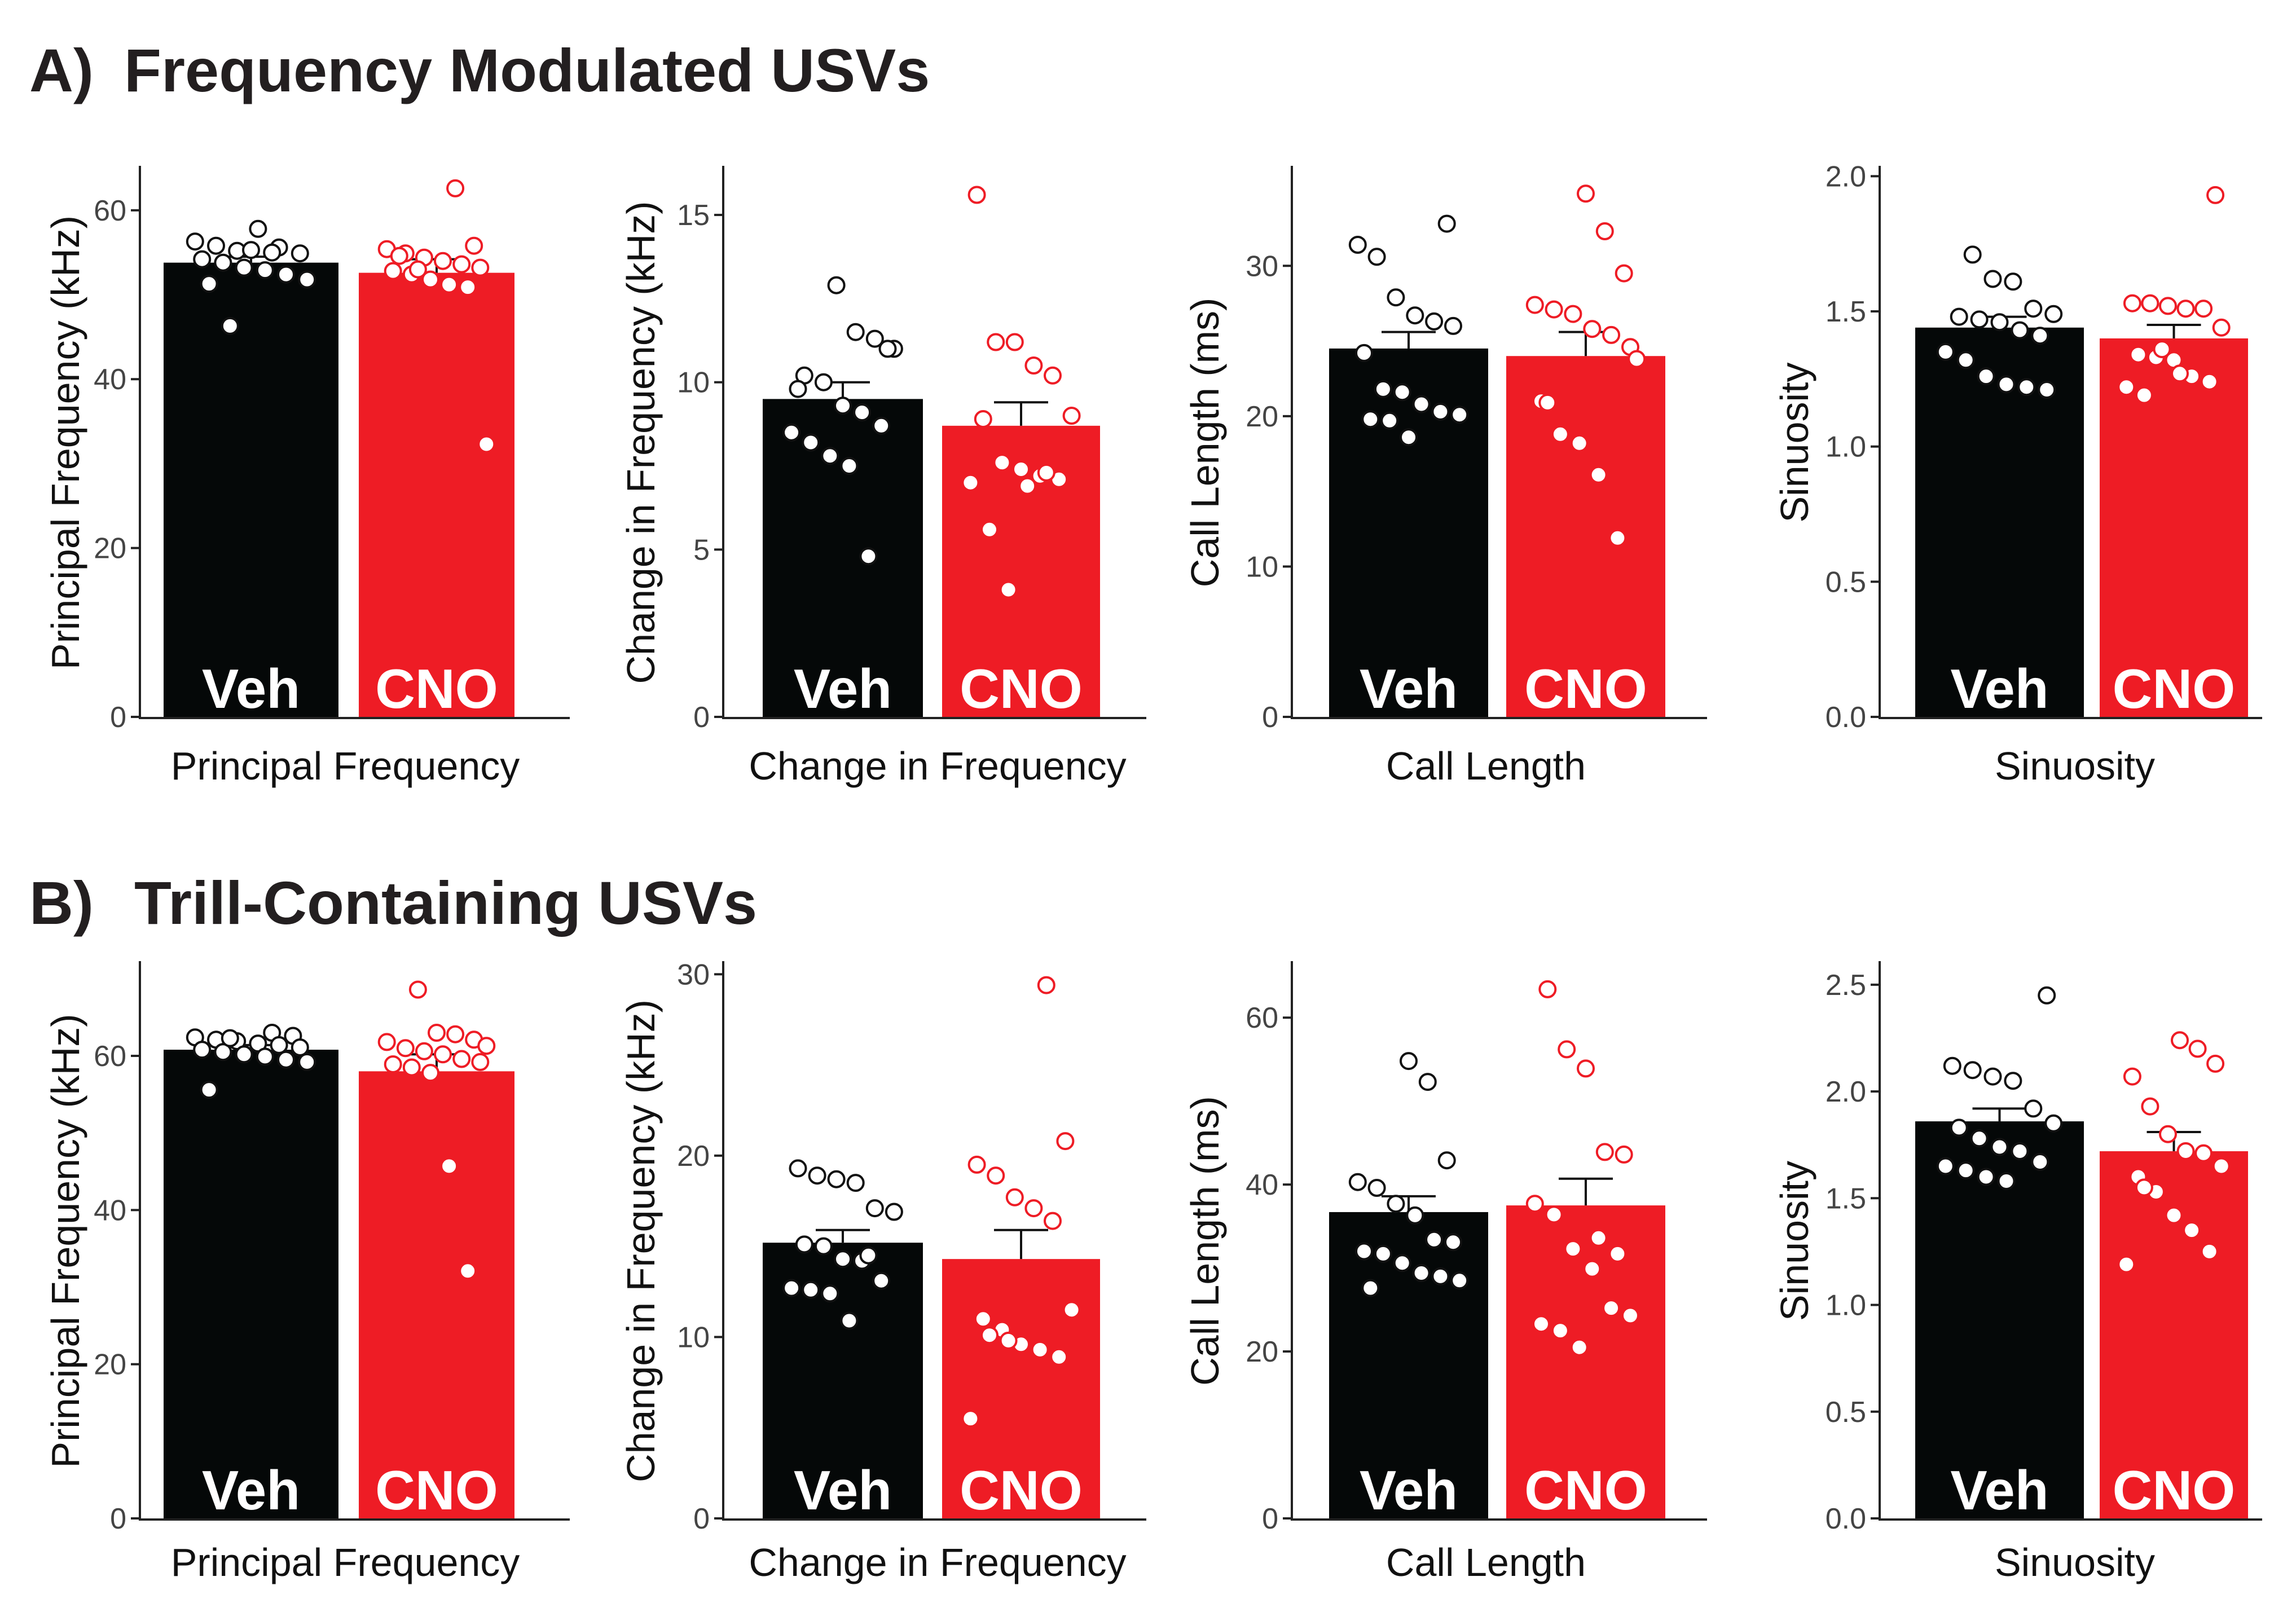 The image size is (2296, 1603). I want to click on panel-a-title: Frequency Modulated USVs, so click(527, 70).